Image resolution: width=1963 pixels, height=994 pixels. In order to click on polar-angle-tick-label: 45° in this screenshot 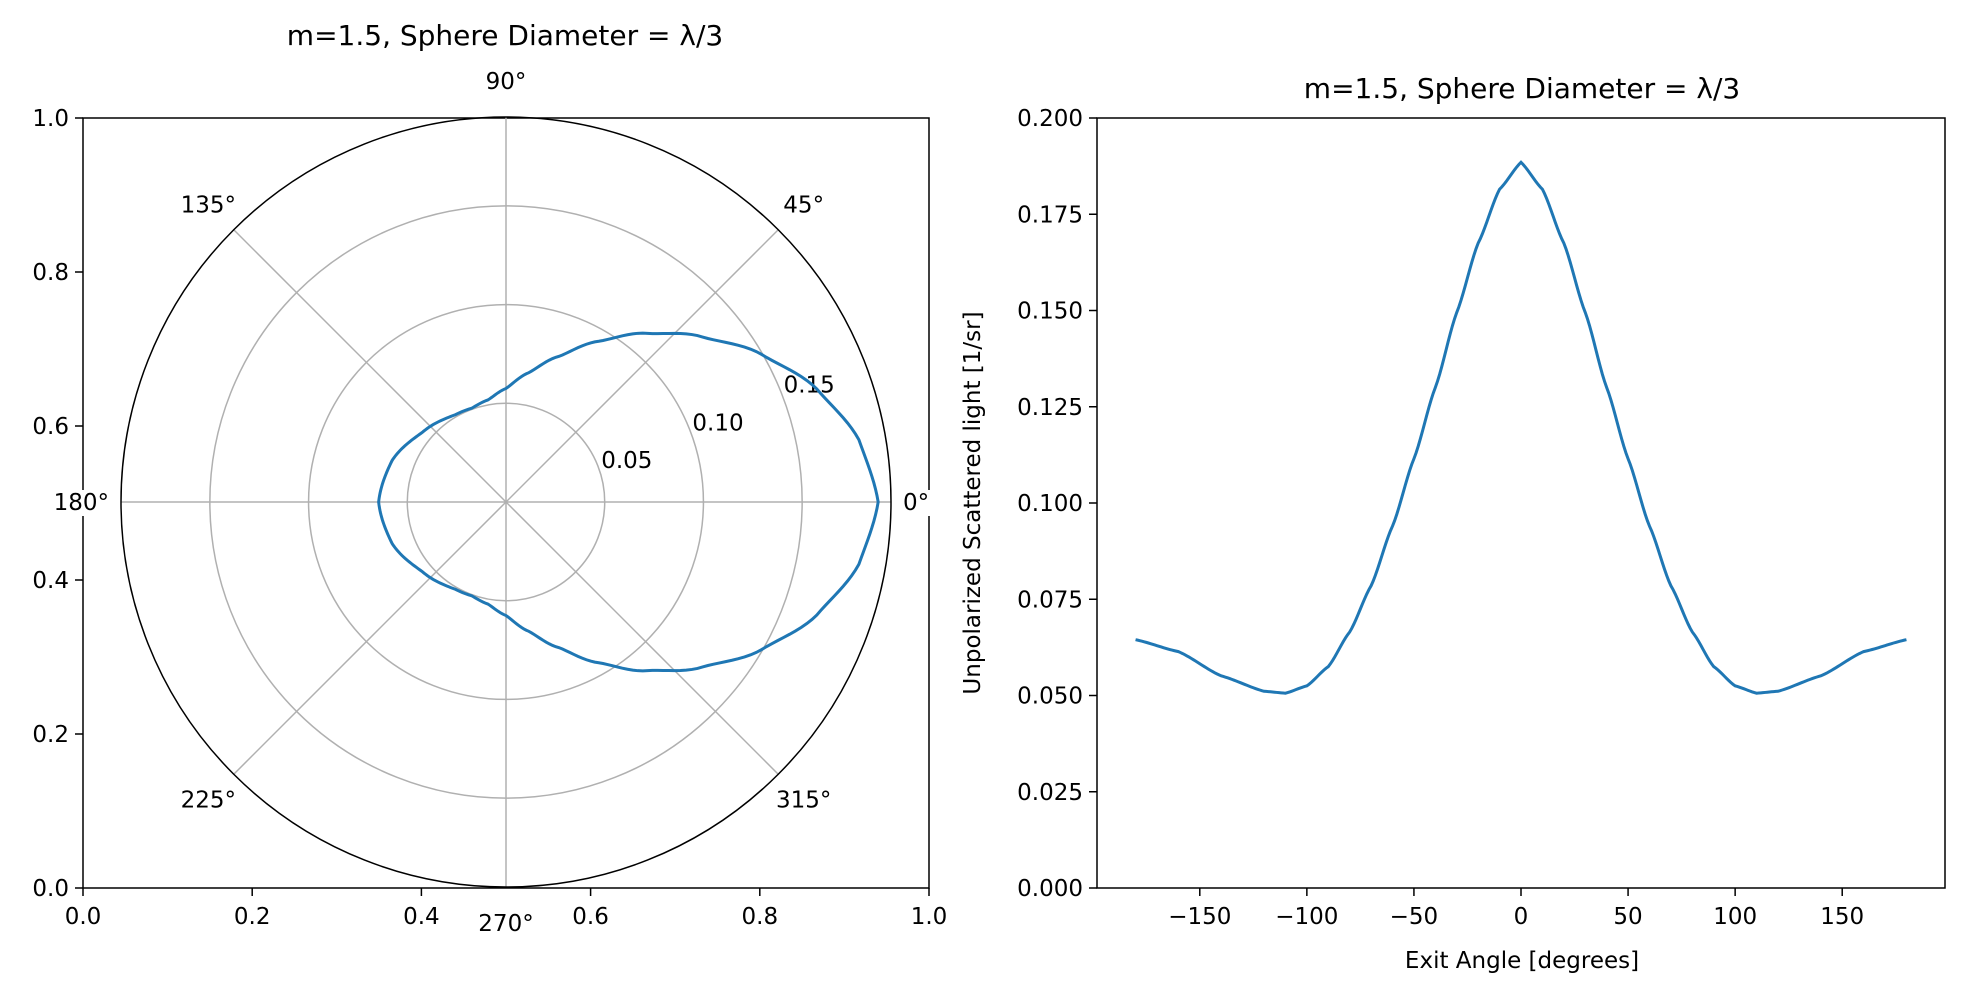, I will do `click(803, 205)`.